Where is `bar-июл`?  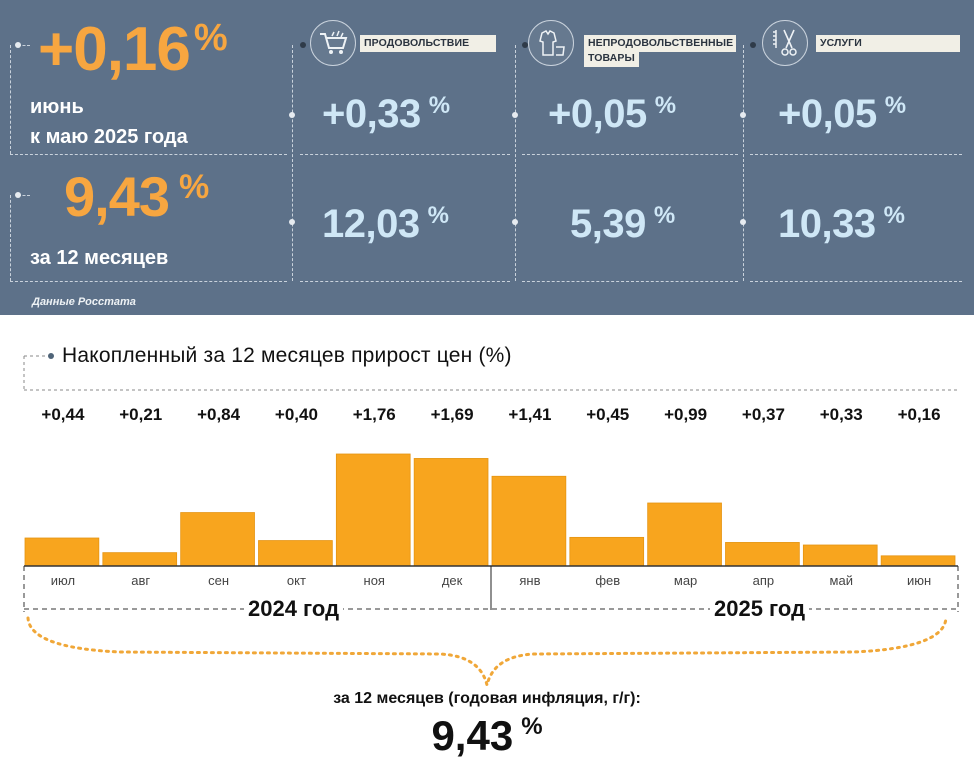 bar-июл is located at coordinates (62, 552).